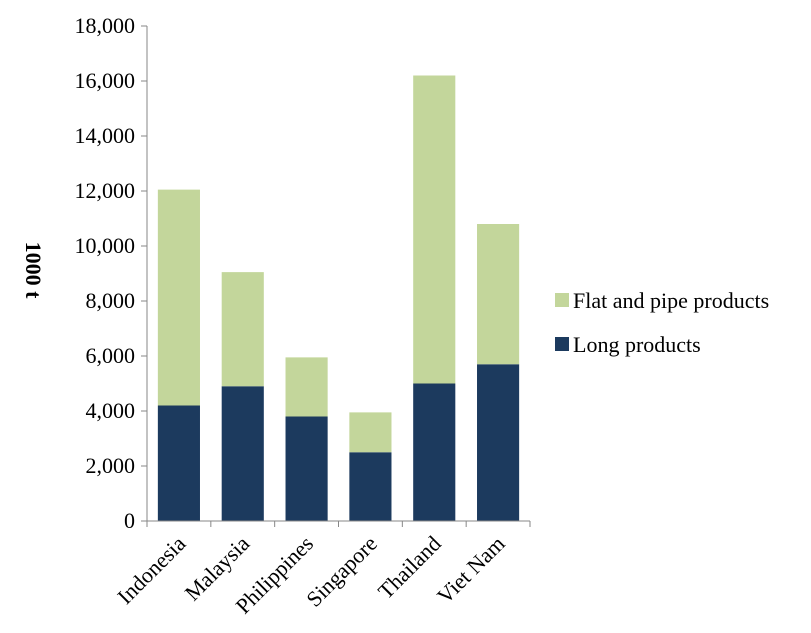 This screenshot has height=633, width=811. Describe the element at coordinates (341, 571) in the screenshot. I see `x-category-label: Singapore` at that location.